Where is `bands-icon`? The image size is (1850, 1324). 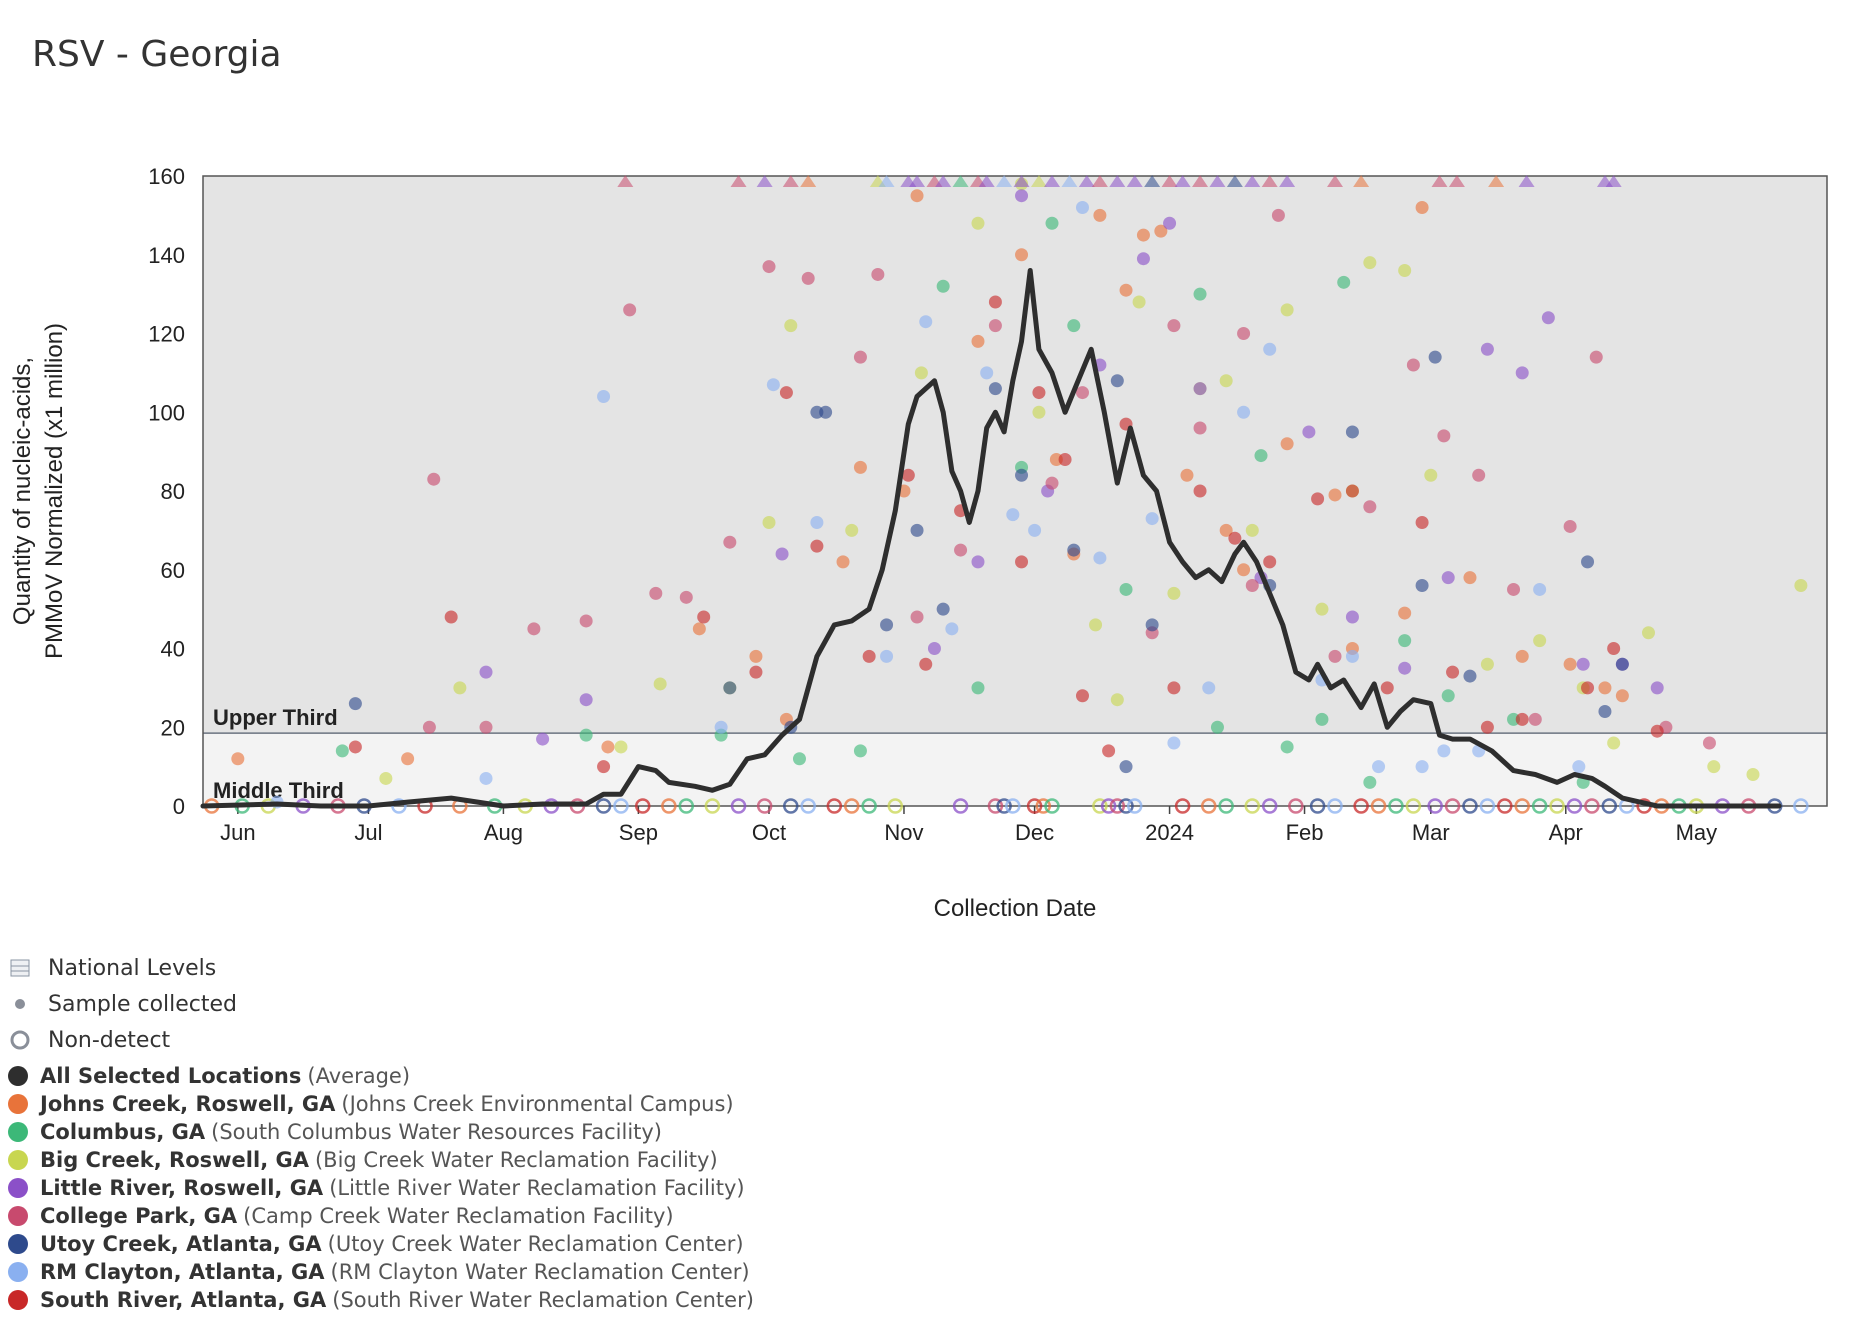
bands-icon is located at coordinates (20, 968).